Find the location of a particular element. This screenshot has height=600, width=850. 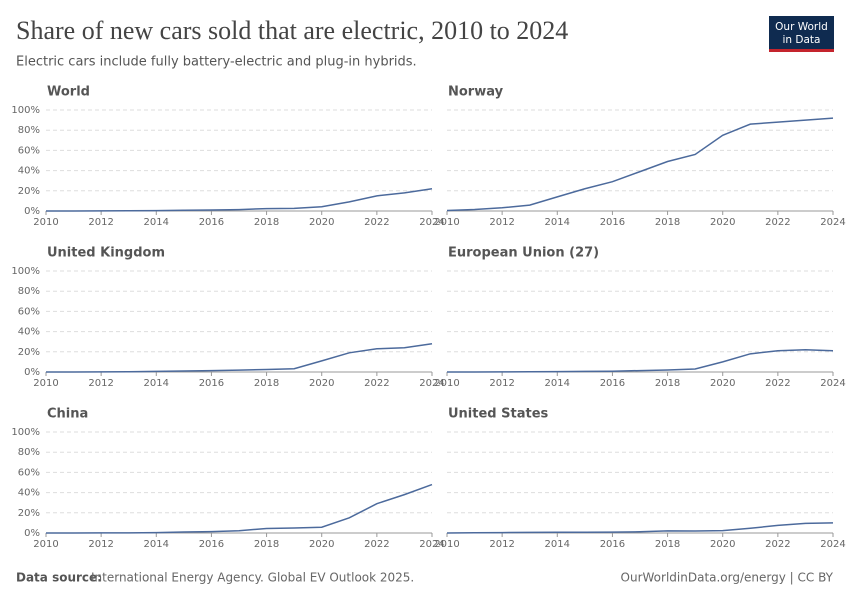

logo-bar is located at coordinates (801, 50).